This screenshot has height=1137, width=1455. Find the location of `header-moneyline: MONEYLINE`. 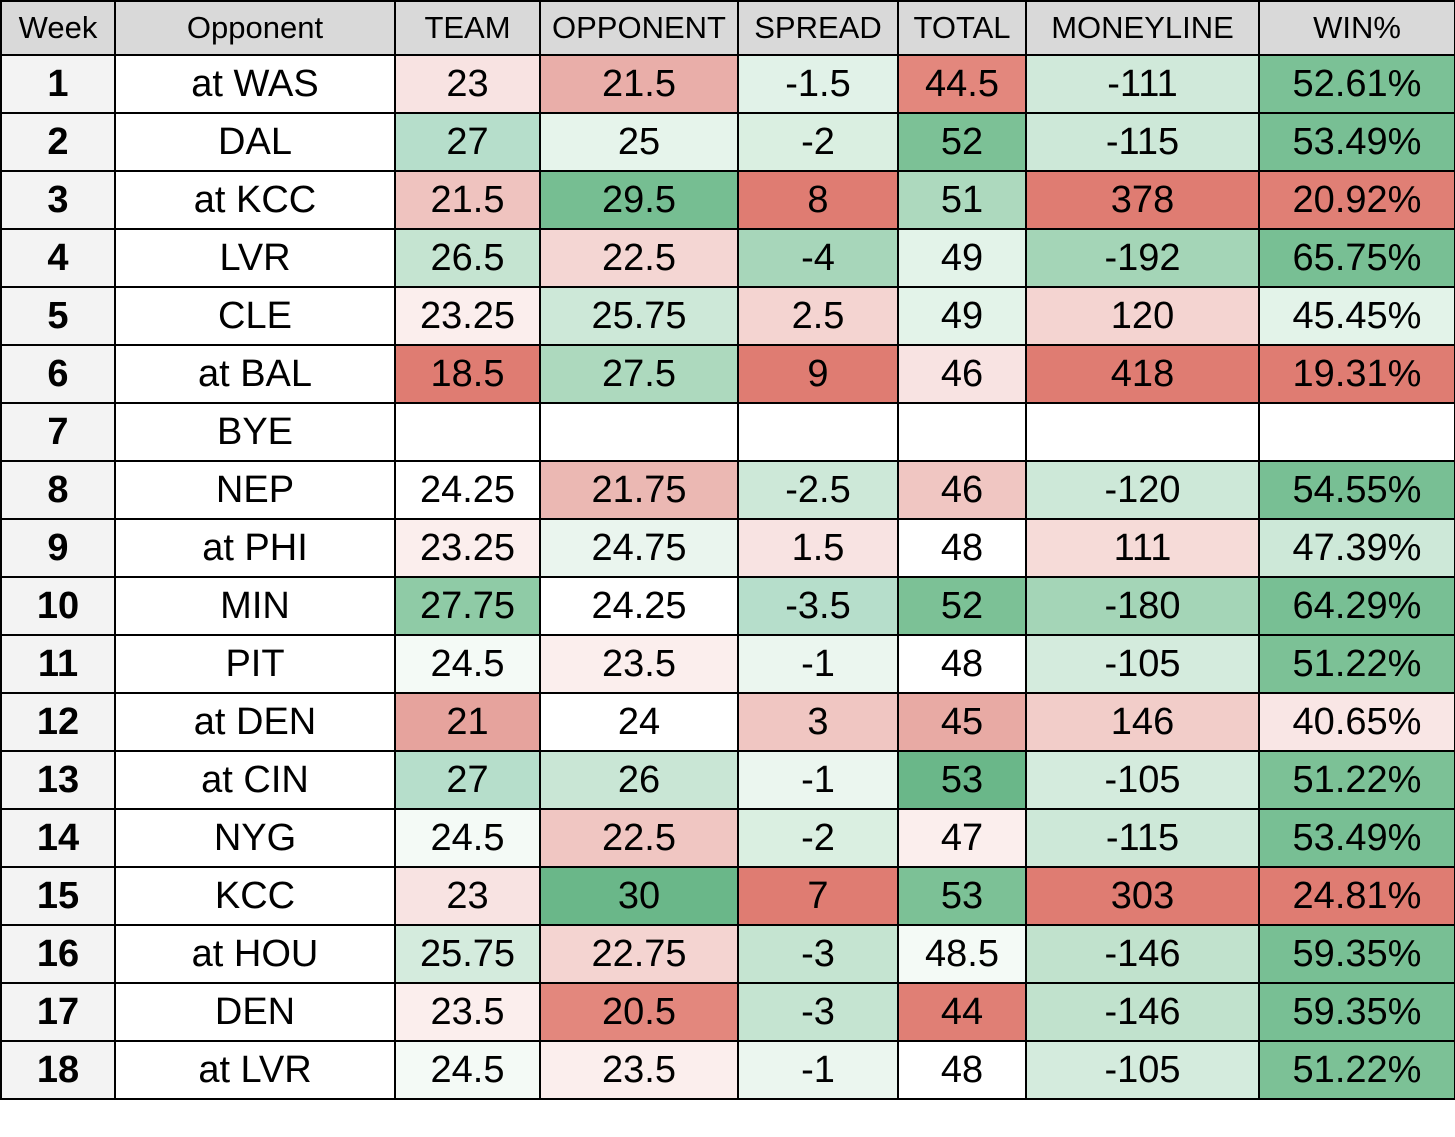

header-moneyline: MONEYLINE is located at coordinates (1142, 28).